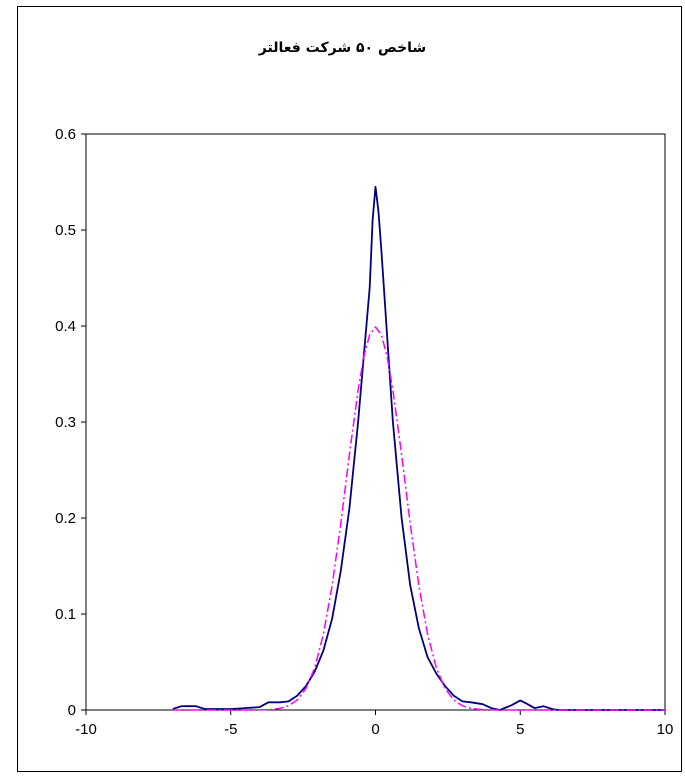  Describe the element at coordinates (65, 422) in the screenshot. I see `y-tick-label: 0.3` at that location.